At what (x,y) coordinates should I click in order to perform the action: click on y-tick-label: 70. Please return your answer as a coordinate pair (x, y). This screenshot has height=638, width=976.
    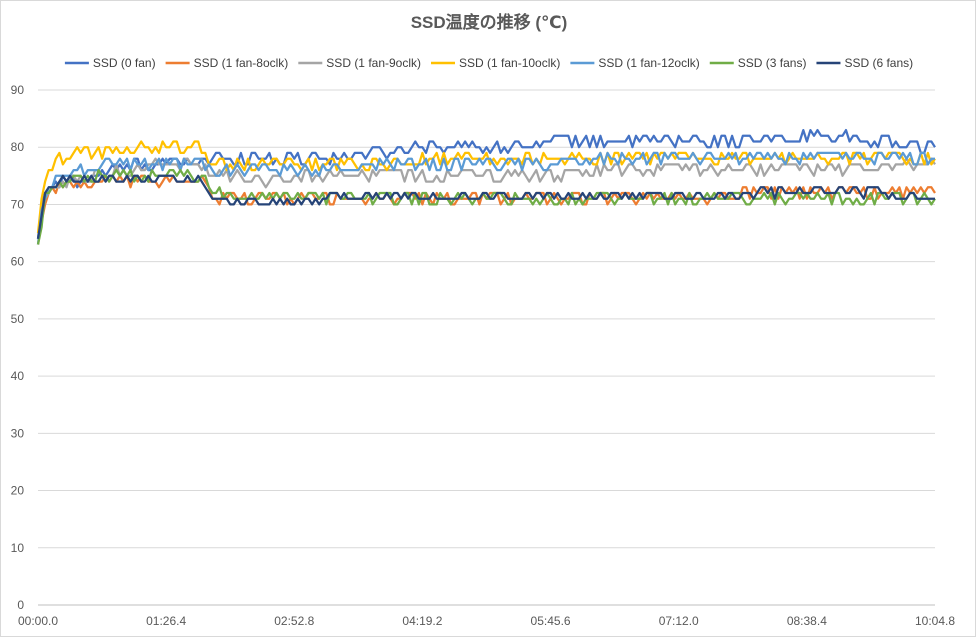
    Looking at the image, I should click on (18, 204).